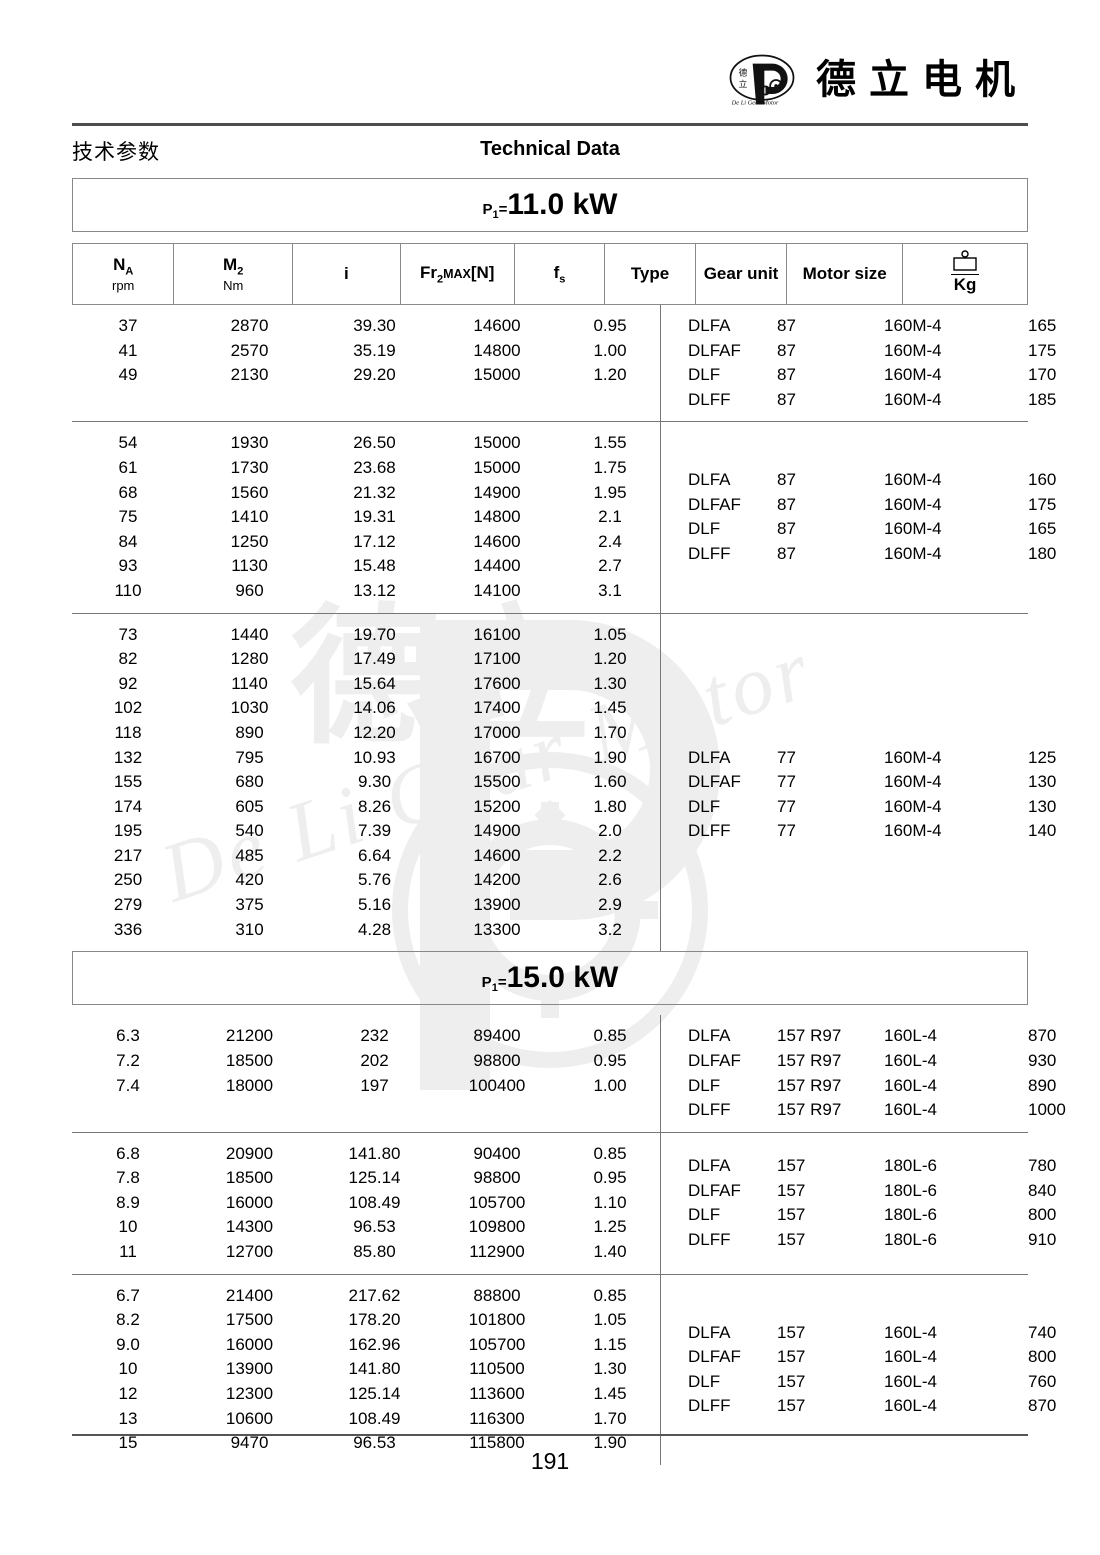 The image size is (1100, 1555). Describe the element at coordinates (374, 880) in the screenshot. I see `i-cell: 5.76` at that location.